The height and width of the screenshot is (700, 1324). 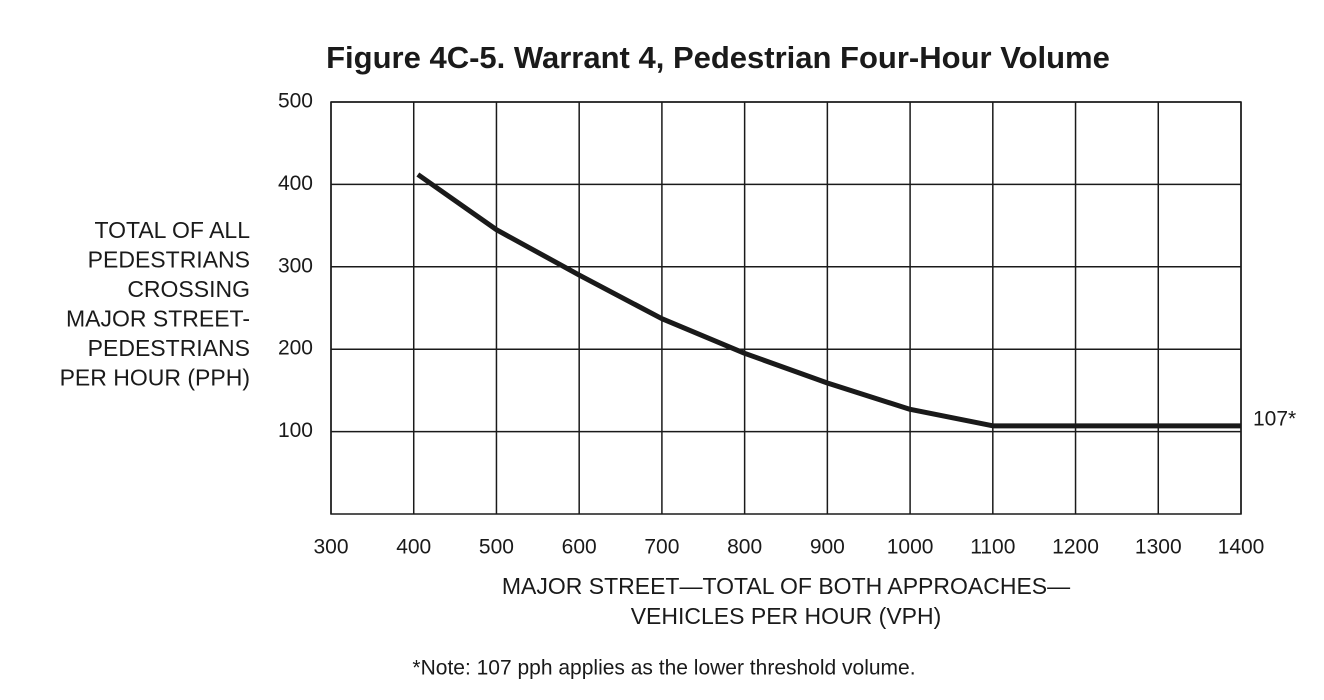 I want to click on x-axis-label: MAJOR STREET—TOTAL OF BOTH APPROACHES—, so click(x=786, y=586).